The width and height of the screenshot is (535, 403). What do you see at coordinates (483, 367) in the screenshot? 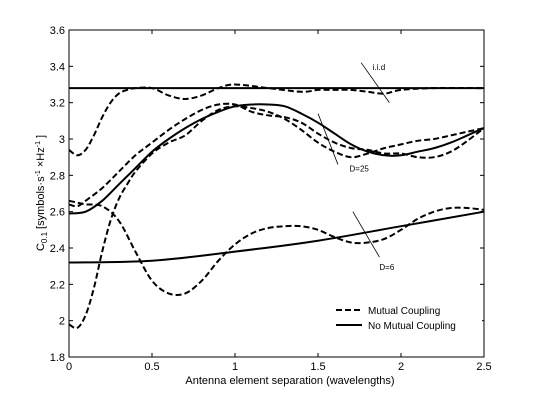
I see `x-tick-label: 2.5` at bounding box center [483, 367].